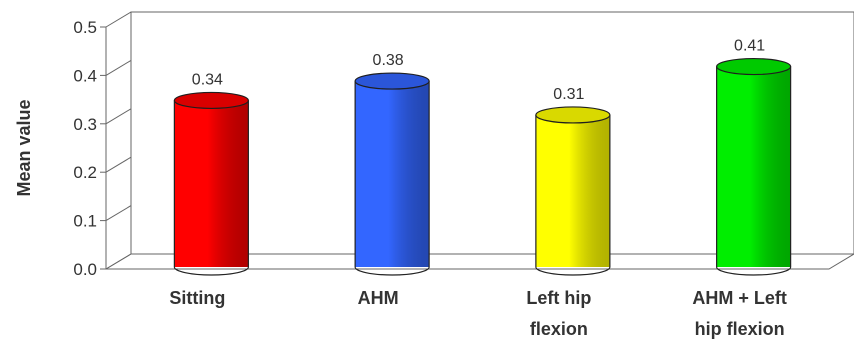 The image size is (854, 349). What do you see at coordinates (739, 313) in the screenshot?
I see `x-tick-label: AHM + Left hip flexion` at bounding box center [739, 313].